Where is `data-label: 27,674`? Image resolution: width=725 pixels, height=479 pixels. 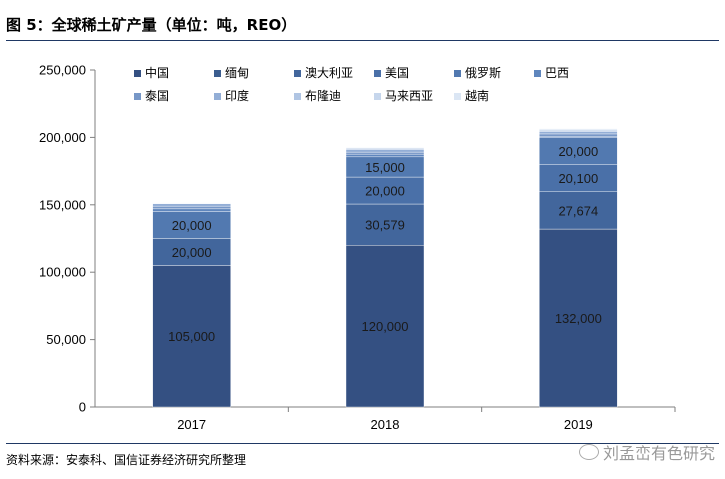
data-label: 27,674 is located at coordinates (578, 210).